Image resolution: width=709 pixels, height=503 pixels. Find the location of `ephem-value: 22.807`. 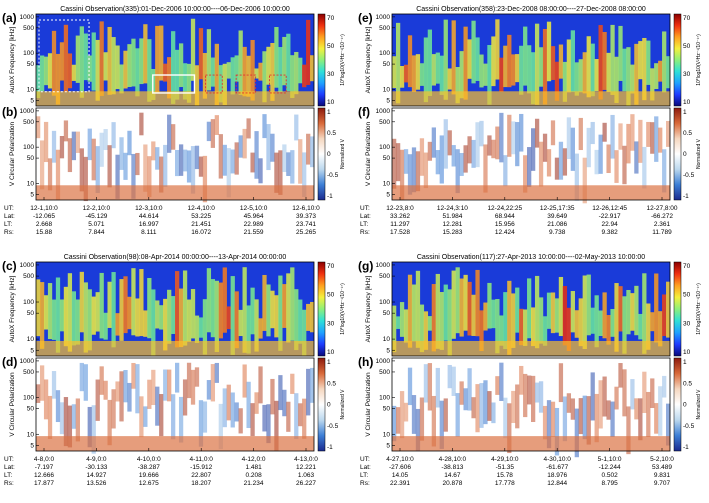

ephem-value: 22.807 is located at coordinates (201, 475).